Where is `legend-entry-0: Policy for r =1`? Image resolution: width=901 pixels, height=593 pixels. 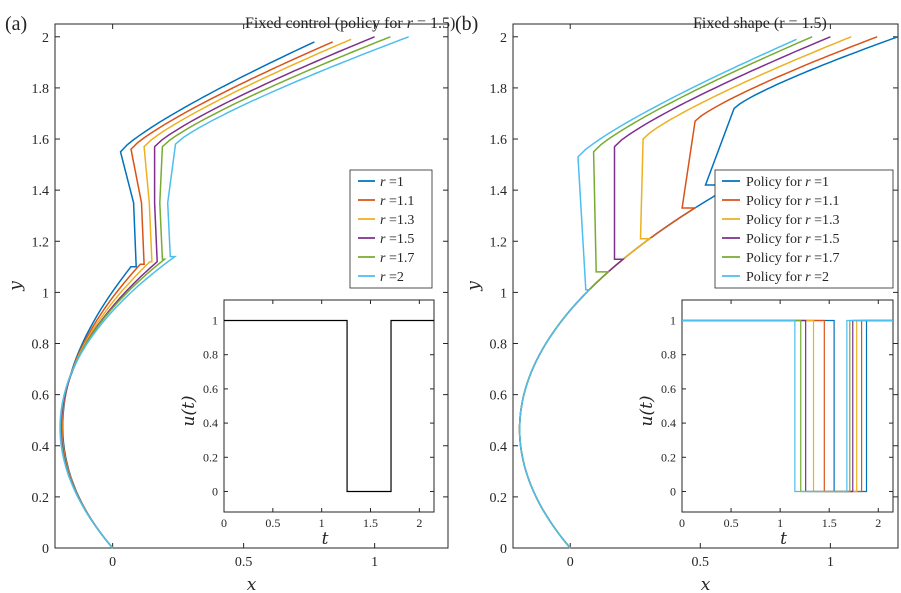
legend-entry-0: Policy for r =1 is located at coordinates (787, 182).